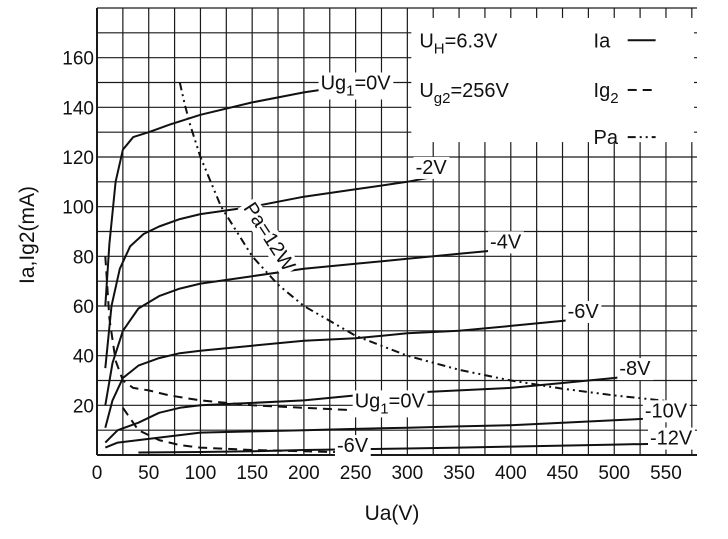  I want to click on curve-label: -12V, so click(671, 438).